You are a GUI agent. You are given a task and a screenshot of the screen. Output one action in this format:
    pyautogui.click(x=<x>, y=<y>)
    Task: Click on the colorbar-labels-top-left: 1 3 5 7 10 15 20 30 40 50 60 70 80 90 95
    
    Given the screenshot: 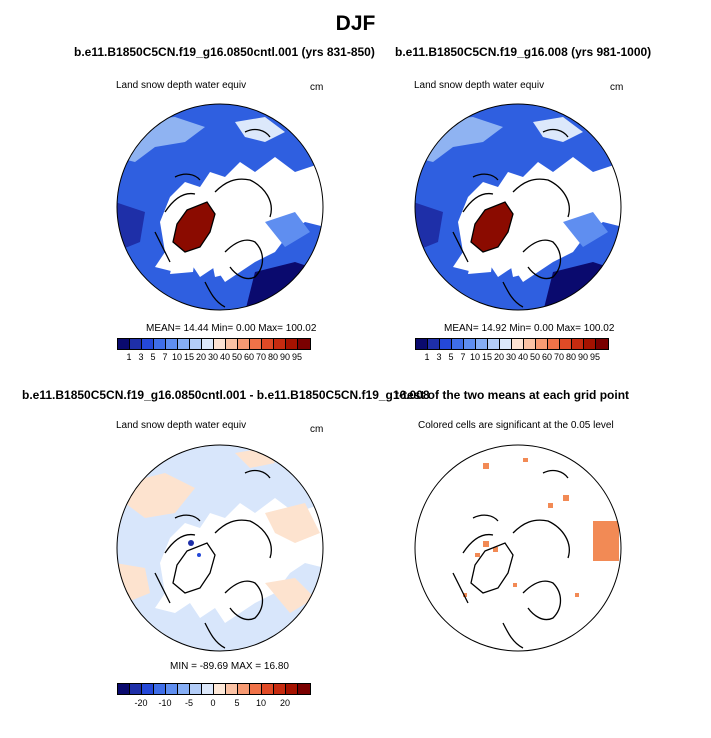 What is the action you would take?
    pyautogui.click(x=213, y=358)
    